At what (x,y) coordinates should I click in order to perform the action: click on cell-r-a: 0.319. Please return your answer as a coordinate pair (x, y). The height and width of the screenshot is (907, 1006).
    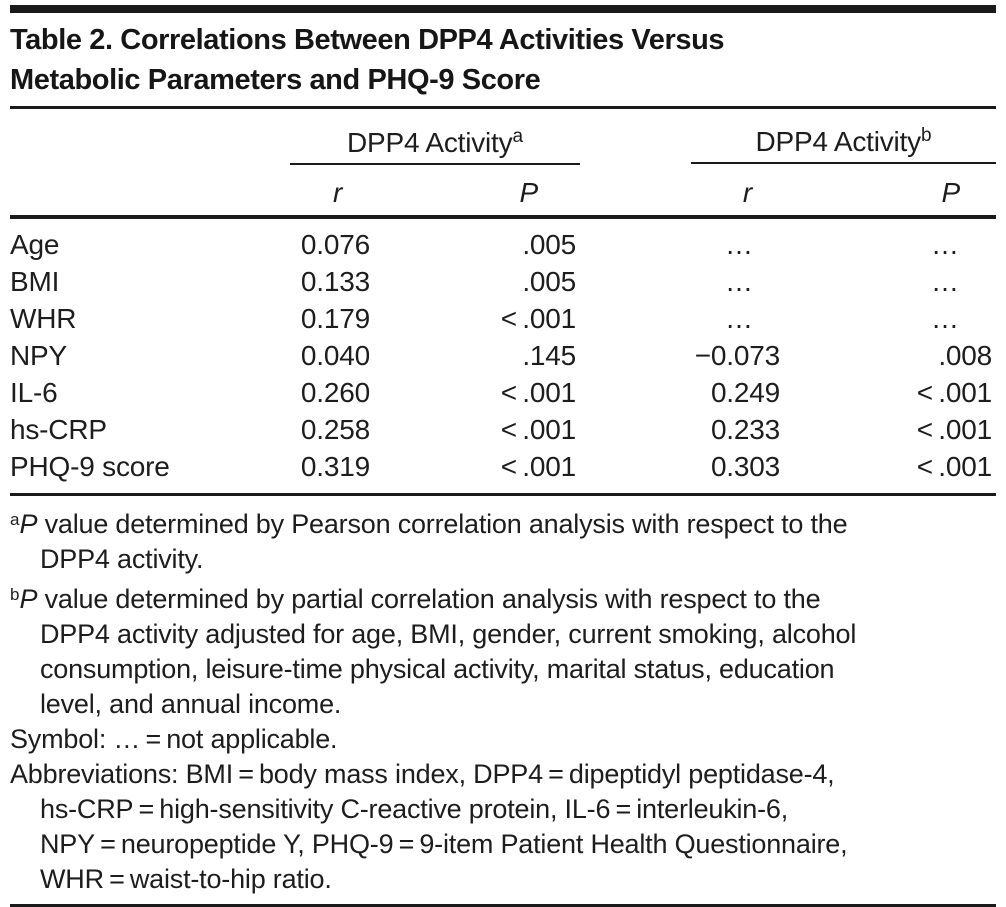
    Looking at the image, I should click on (335, 466).